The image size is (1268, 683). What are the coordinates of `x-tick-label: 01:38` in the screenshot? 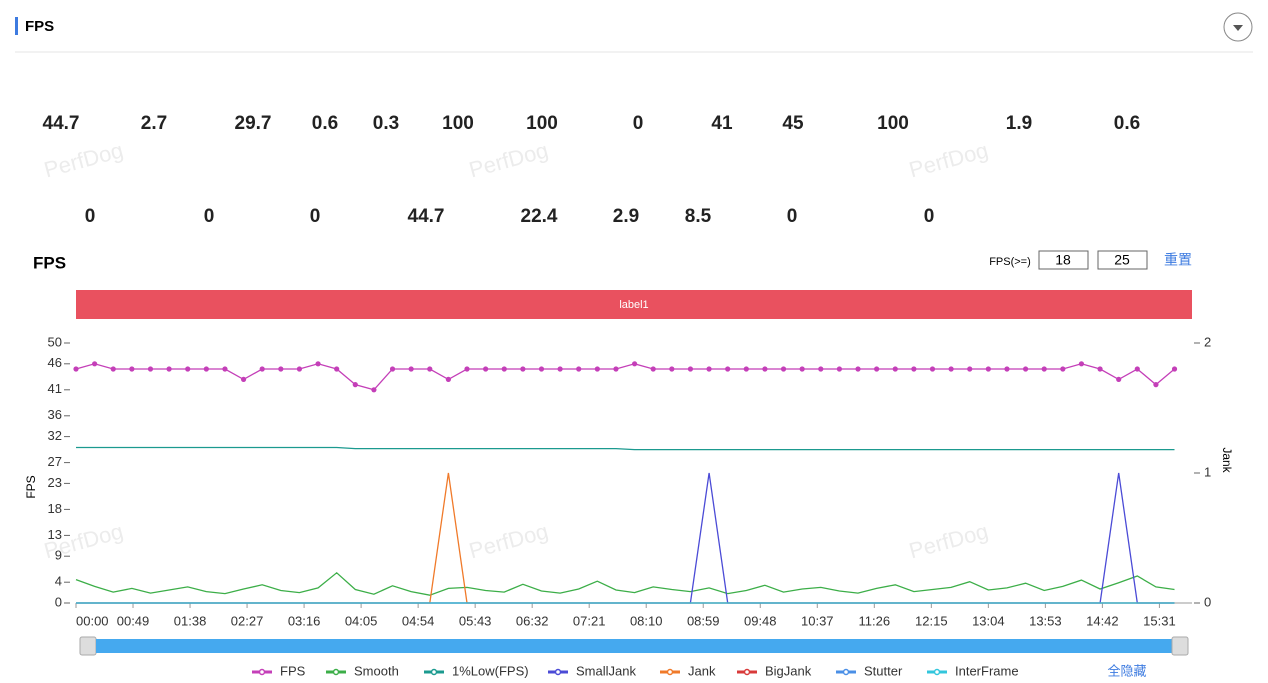 It's located at (190, 620).